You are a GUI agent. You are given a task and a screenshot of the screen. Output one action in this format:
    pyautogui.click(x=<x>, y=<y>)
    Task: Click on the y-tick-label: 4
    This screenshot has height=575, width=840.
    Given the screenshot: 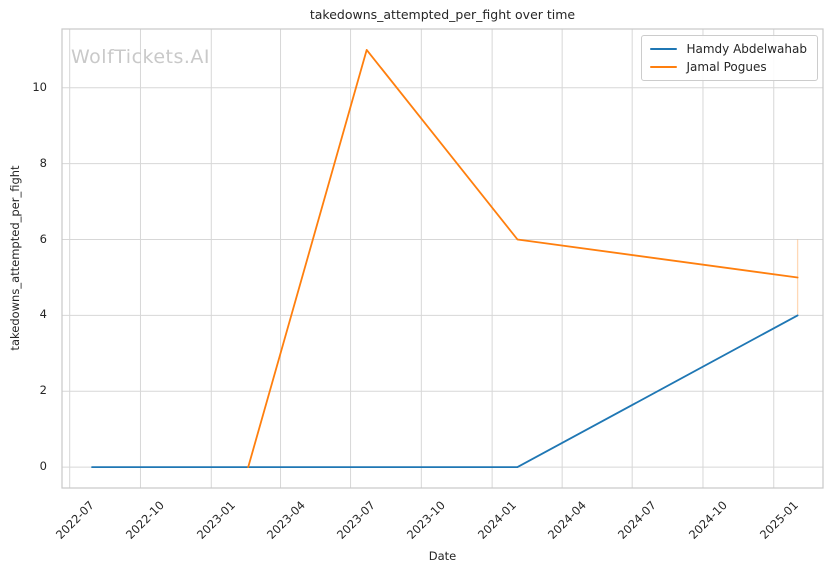 What is the action you would take?
    pyautogui.click(x=43, y=314)
    